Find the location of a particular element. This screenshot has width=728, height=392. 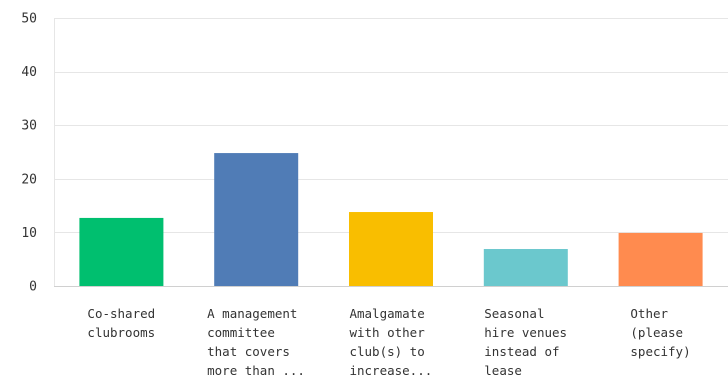

x-category-label: Co-shared clubrooms is located at coordinates (121, 323).